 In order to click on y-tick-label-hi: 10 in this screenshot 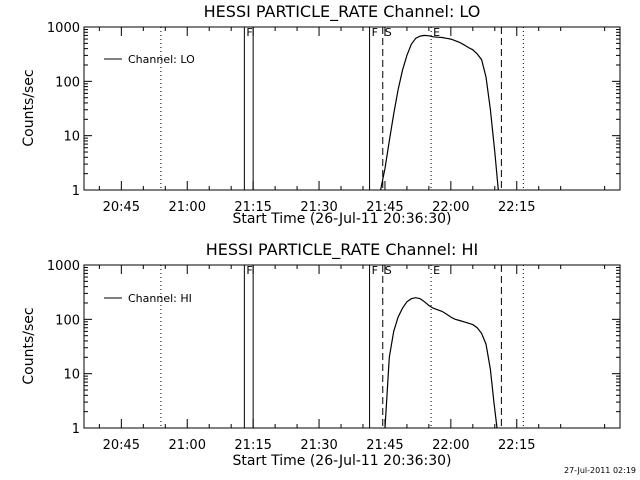, I will do `click(71, 375)`.